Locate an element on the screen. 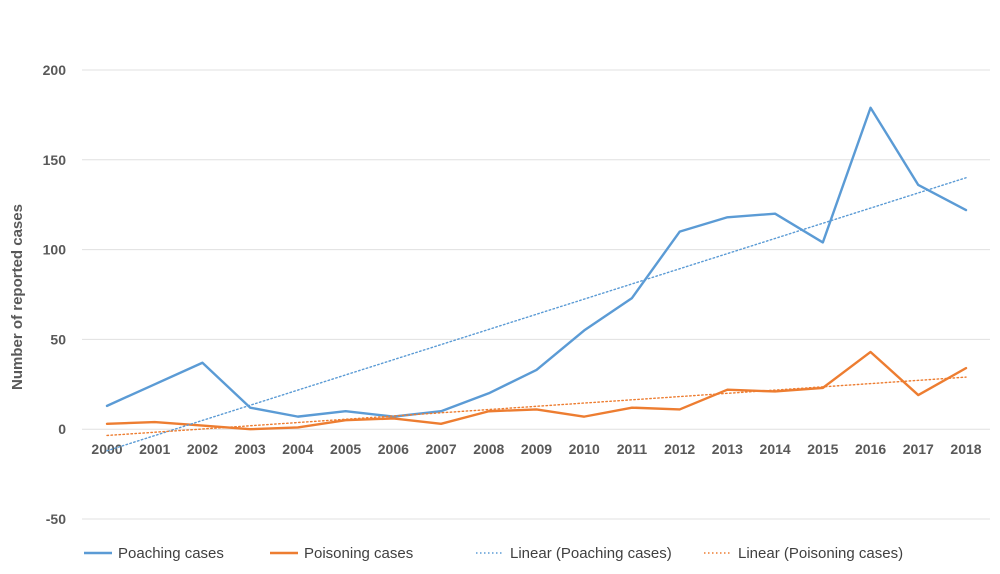 The image size is (1000, 574). legend-label: Linear (Poisoning cases) is located at coordinates (820, 553).